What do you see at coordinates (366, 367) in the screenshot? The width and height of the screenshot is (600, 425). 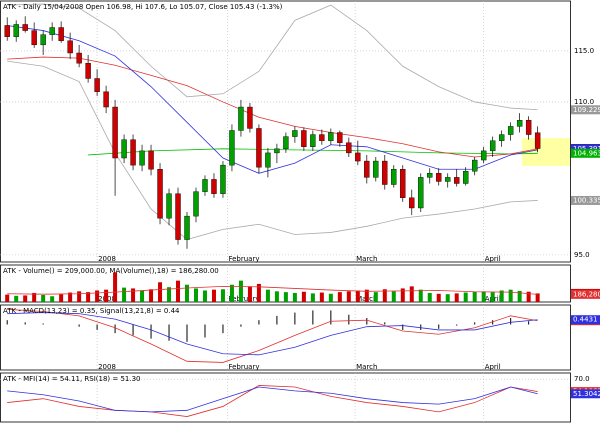 I see `x-tick-label: March` at bounding box center [366, 367].